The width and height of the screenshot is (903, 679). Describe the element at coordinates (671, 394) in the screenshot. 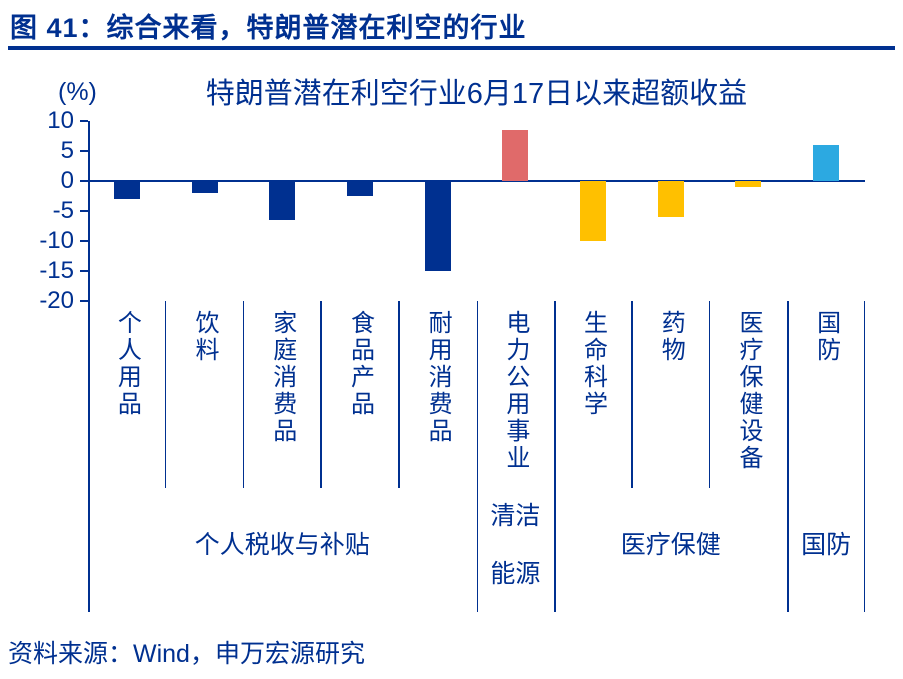

I see `category-label: 药物` at that location.